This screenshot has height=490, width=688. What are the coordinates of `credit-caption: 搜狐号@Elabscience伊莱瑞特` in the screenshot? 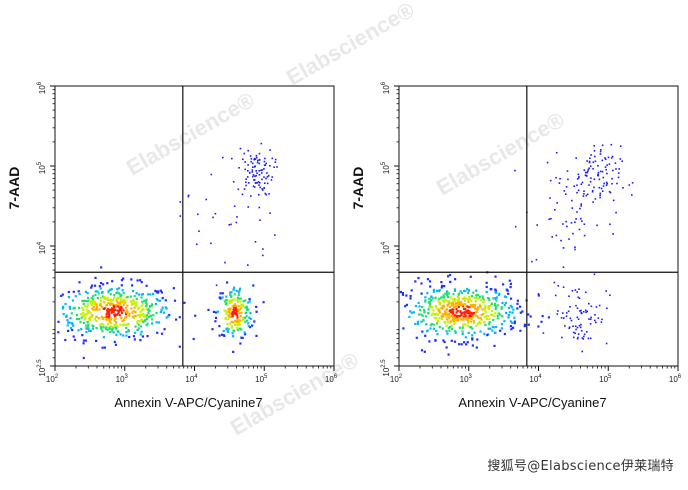 It's located at (580, 466).